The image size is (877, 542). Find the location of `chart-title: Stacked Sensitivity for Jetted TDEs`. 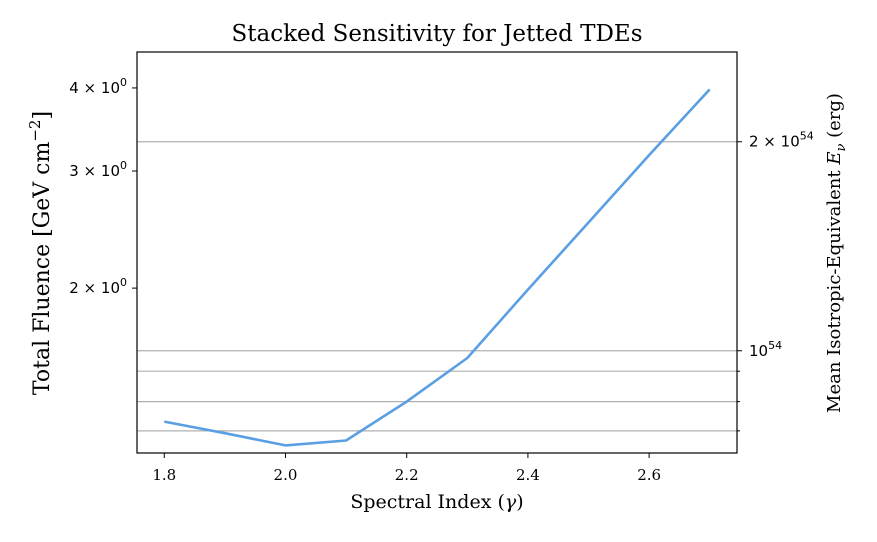

chart-title: Stacked Sensitivity for Jetted TDEs is located at coordinates (436, 34).